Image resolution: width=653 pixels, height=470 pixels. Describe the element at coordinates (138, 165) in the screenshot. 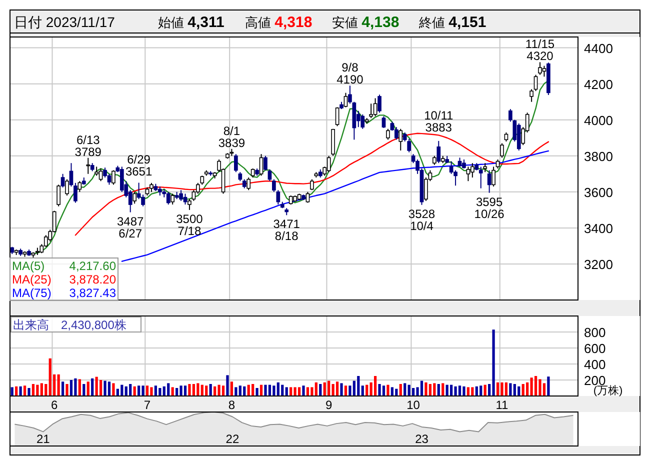

I see `annotation: 6/29 3651` at that location.